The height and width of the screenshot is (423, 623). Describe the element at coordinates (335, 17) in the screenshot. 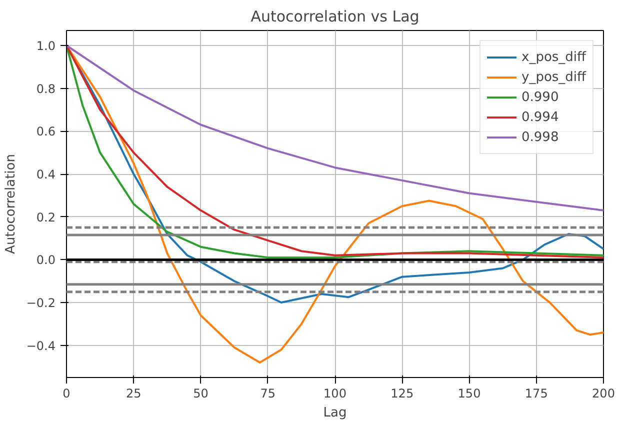

I see `chart-title: Autocorrelation vs Lag` at that location.